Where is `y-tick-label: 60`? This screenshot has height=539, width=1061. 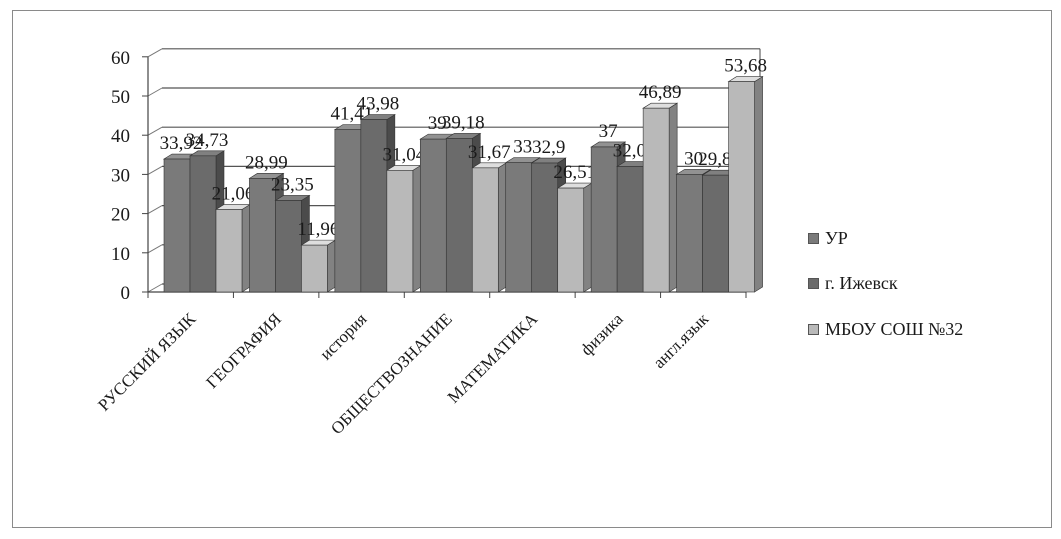
y-tick-label: 60 is located at coordinates (120, 58).